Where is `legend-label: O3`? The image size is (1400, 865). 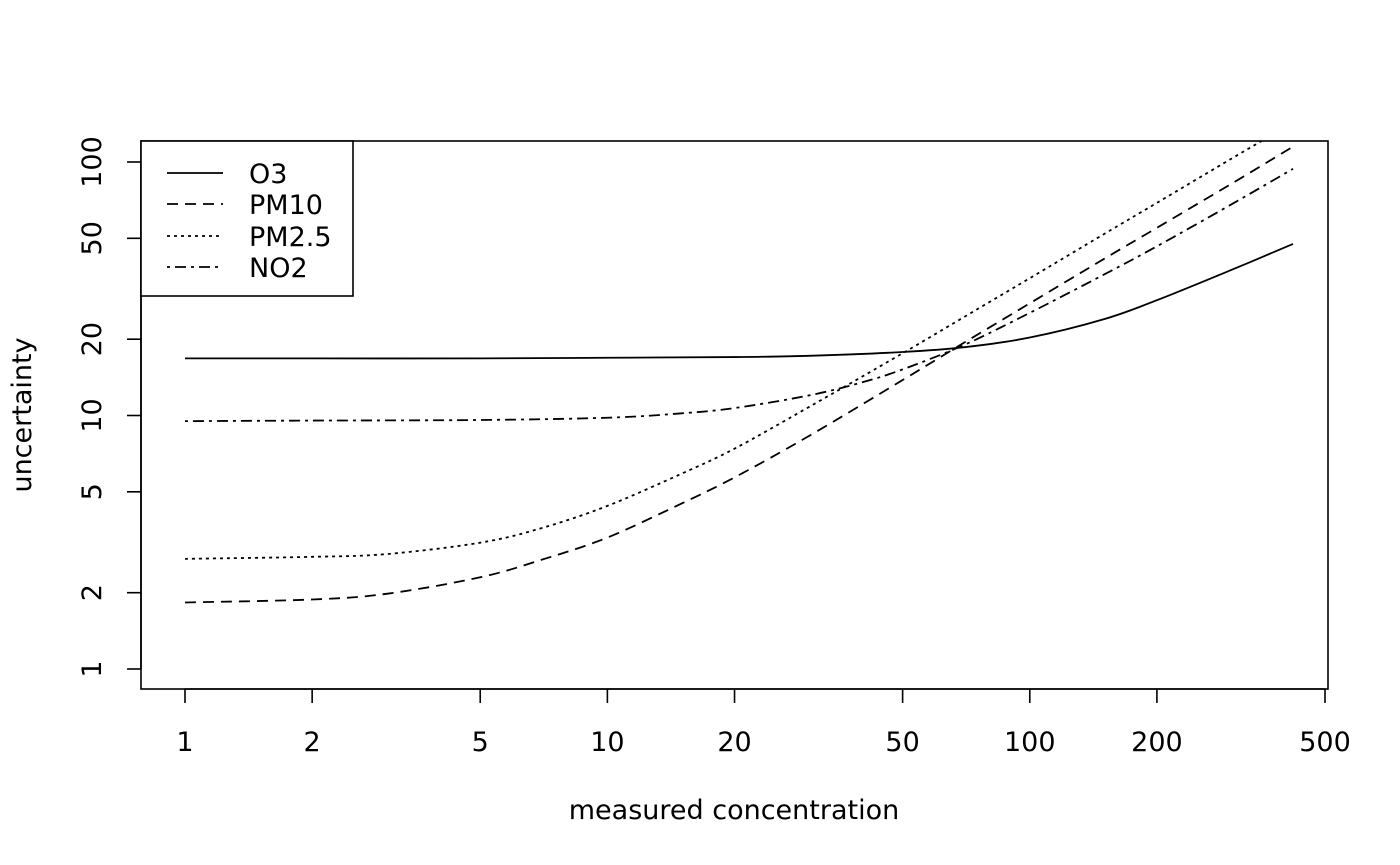
legend-label: O3 is located at coordinates (268, 174).